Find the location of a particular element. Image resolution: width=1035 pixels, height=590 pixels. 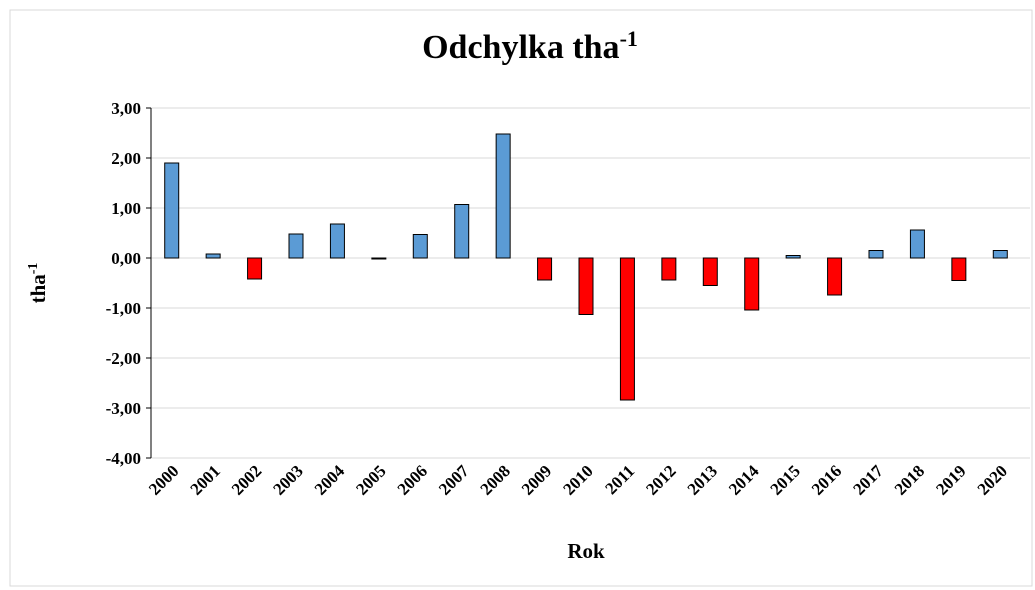

x-axis-label: Rok is located at coordinates (586, 551).